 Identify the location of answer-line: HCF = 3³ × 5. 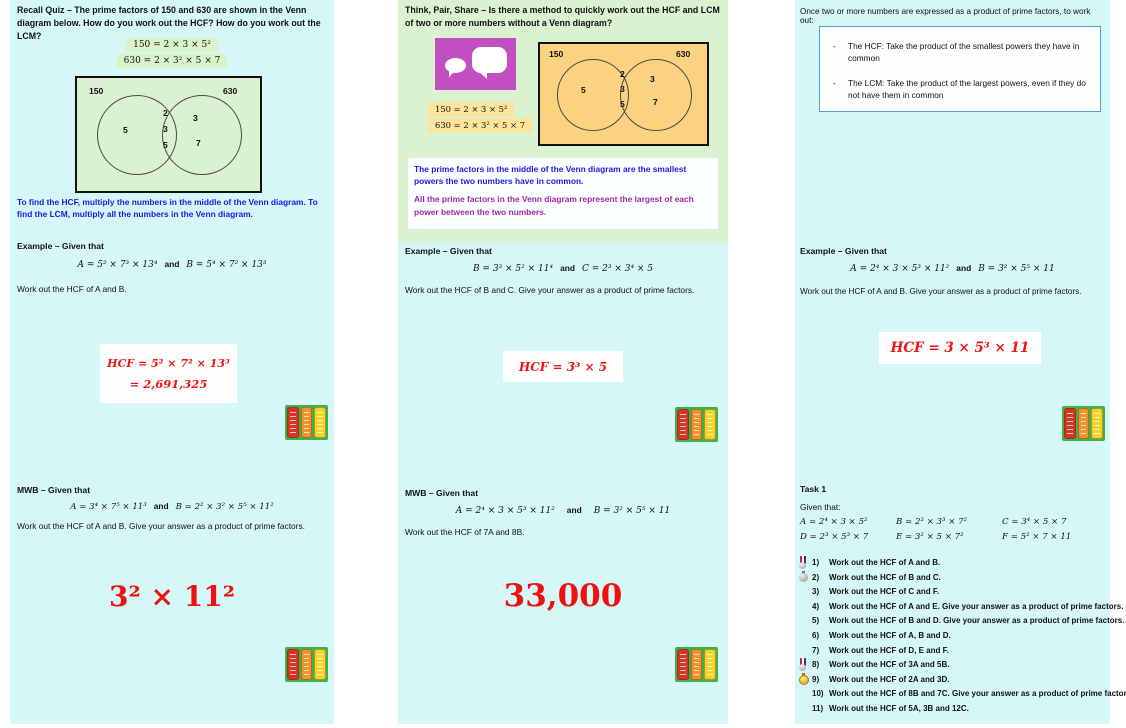
(563, 366).